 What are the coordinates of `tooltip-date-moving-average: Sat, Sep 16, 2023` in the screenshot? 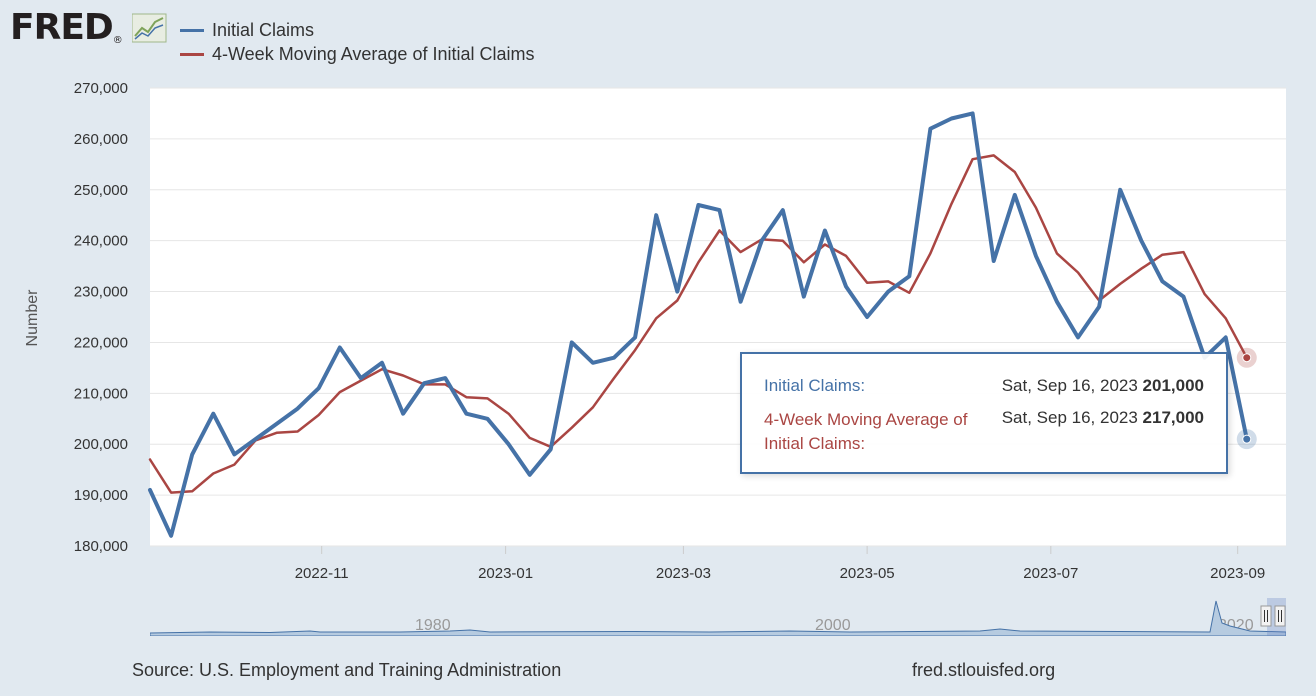 It's located at (1069, 417).